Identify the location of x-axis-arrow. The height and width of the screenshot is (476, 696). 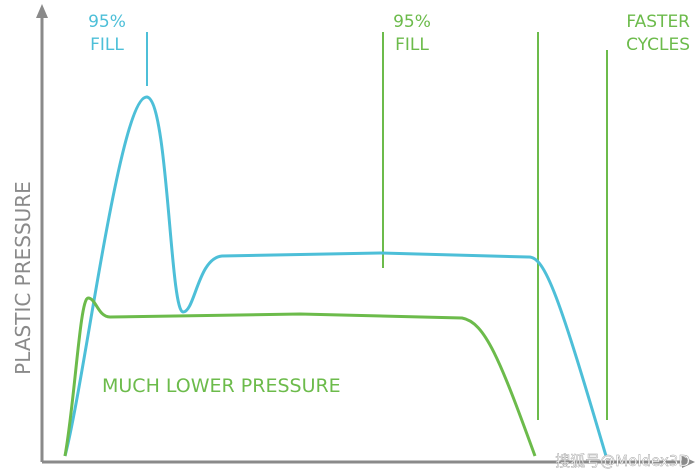
(688, 462).